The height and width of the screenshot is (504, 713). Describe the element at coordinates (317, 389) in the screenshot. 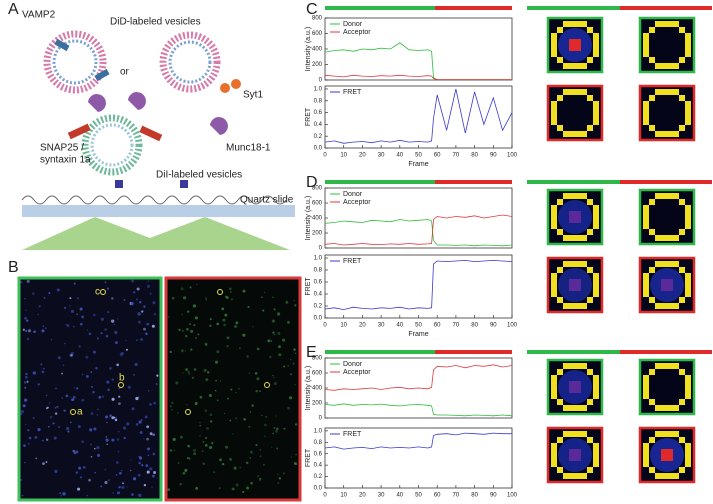

I see `y-tick-label: 400` at that location.